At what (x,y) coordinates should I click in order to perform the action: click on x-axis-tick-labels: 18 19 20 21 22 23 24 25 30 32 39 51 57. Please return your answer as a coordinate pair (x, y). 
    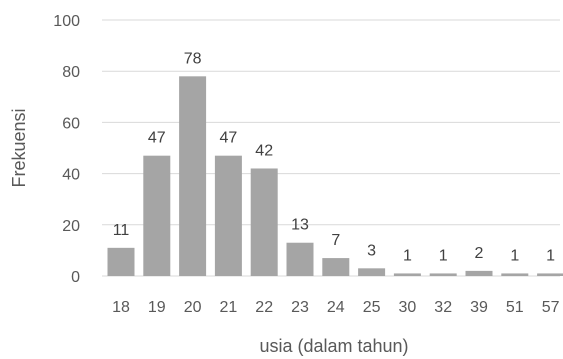
    Looking at the image, I should click on (335, 307).